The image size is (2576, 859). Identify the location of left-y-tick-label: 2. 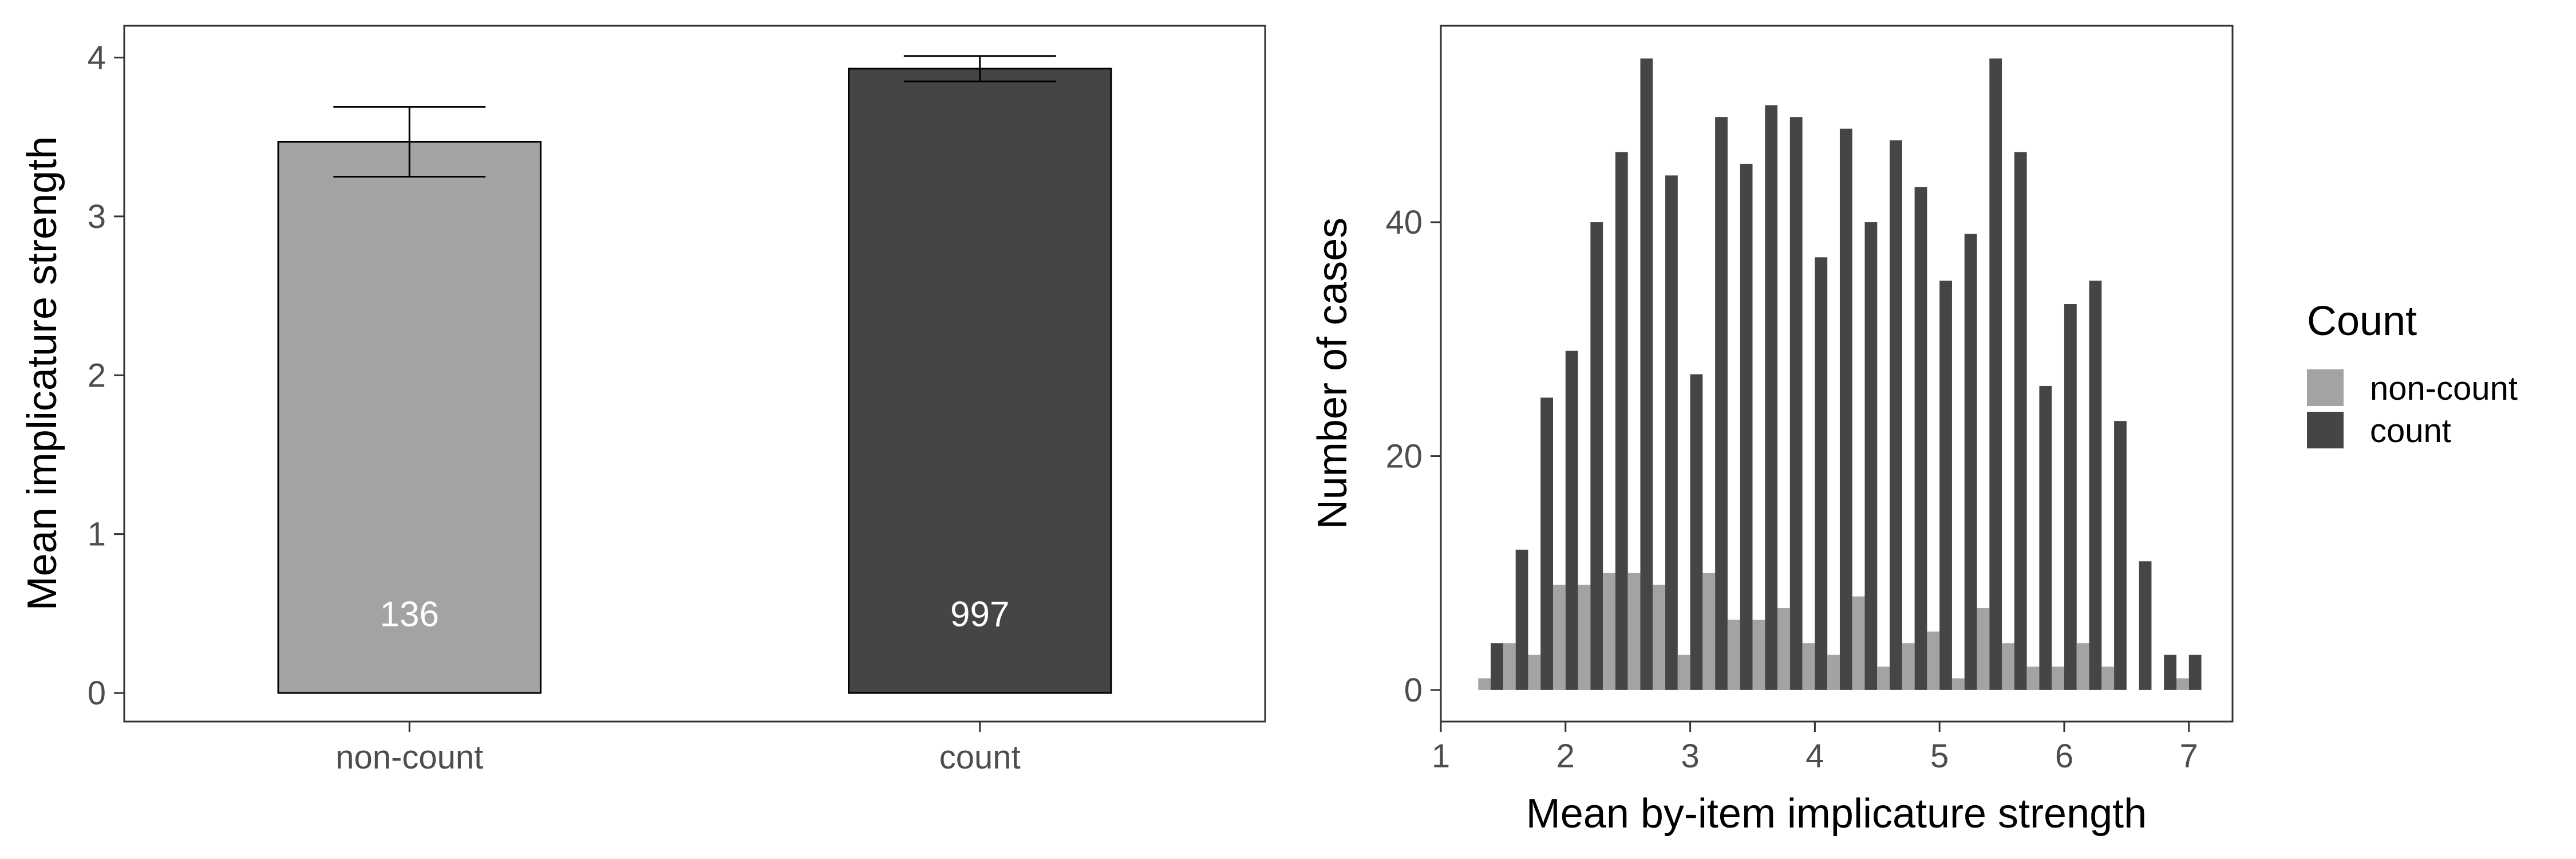
(97, 375).